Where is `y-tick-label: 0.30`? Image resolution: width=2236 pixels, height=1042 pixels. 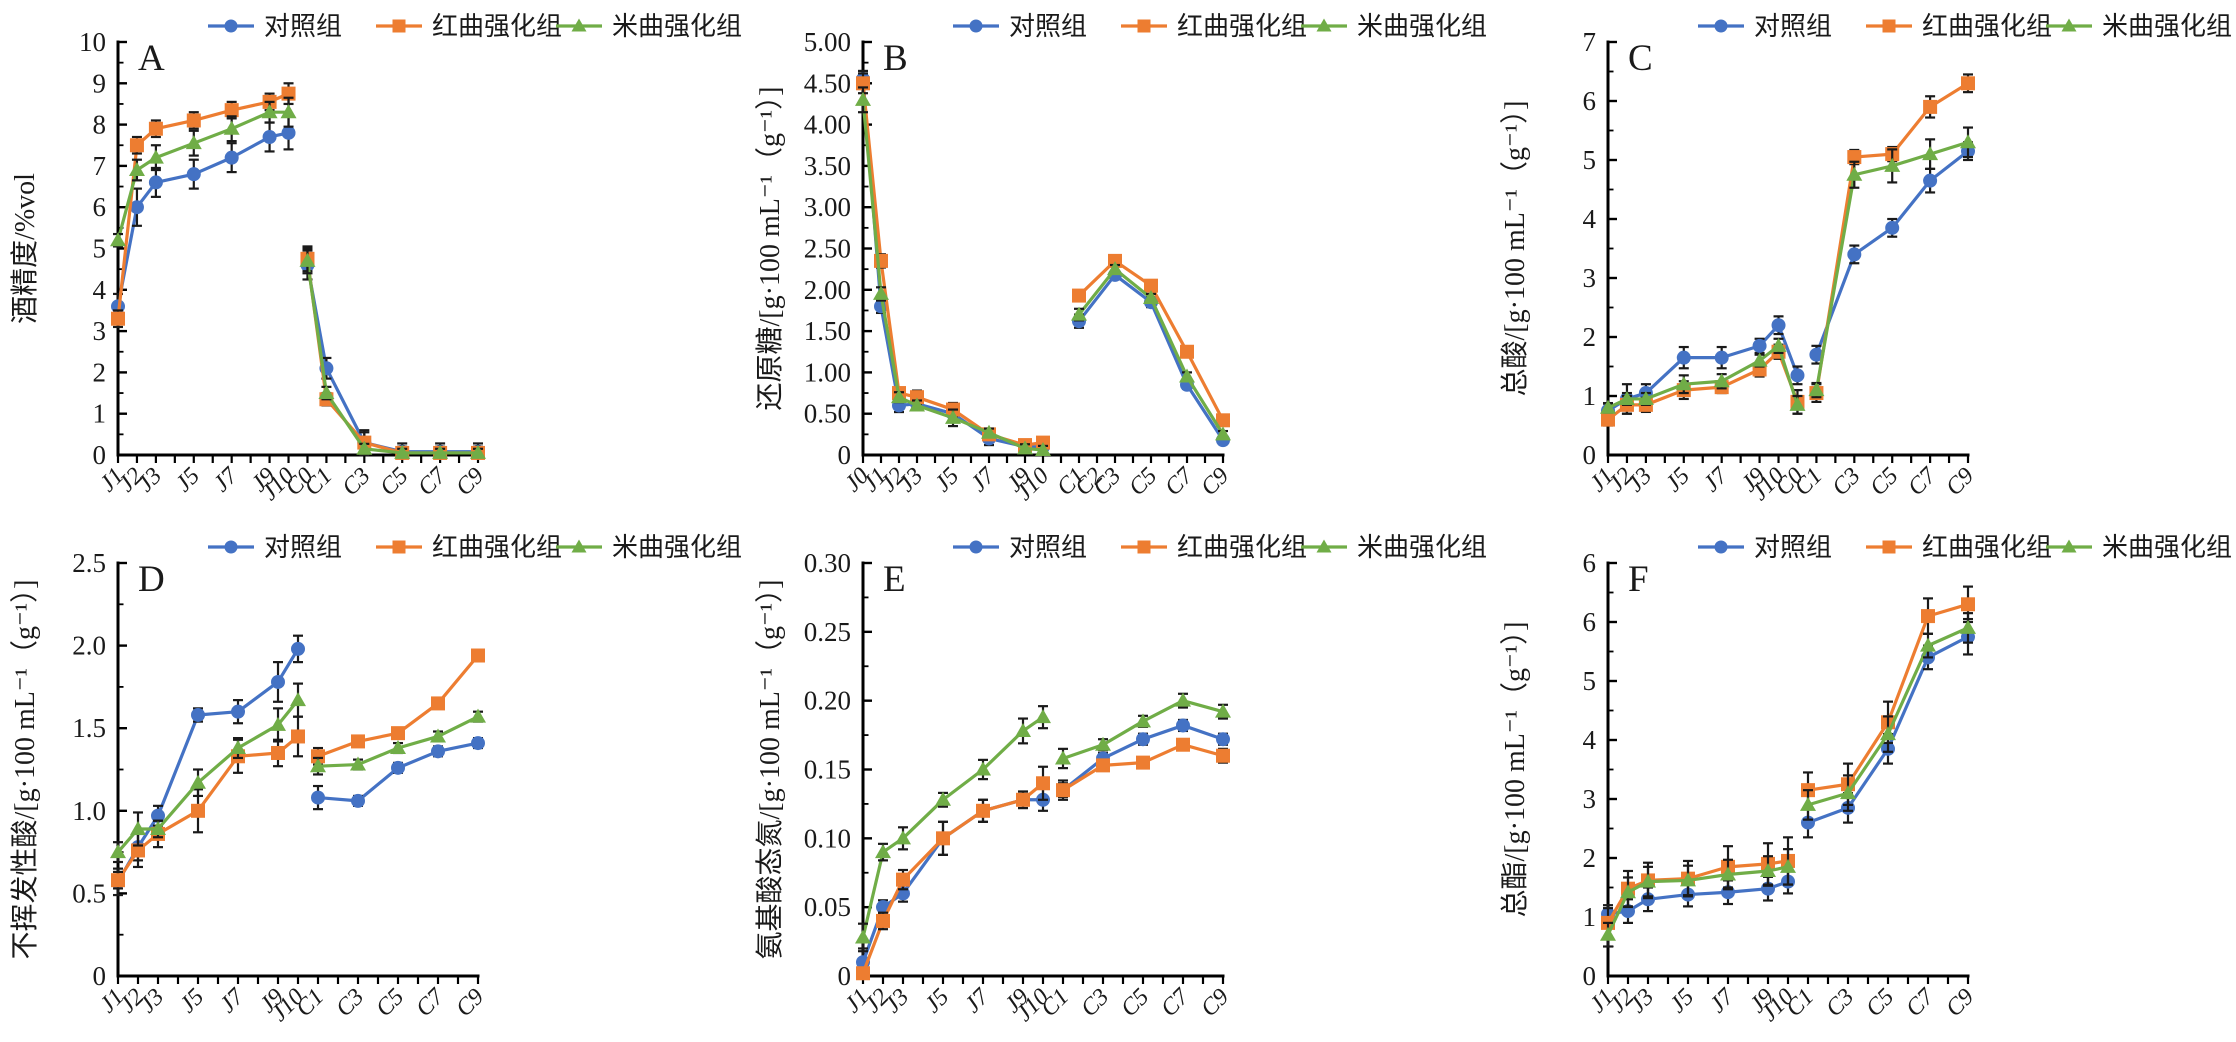 y-tick-label: 0.30 is located at coordinates (827, 563).